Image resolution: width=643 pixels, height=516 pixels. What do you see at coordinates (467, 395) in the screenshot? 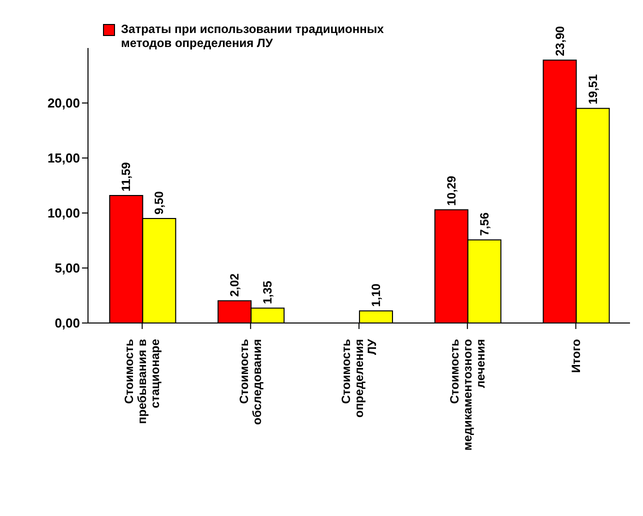
I see `x-tick-label: Стоимость медикаментозного лечения` at bounding box center [467, 395].